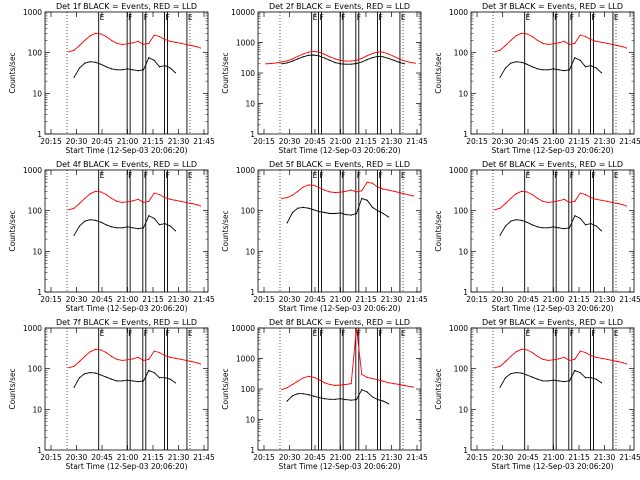 Image resolution: width=640 pixels, height=480 pixels. Describe the element at coordinates (340, 150) in the screenshot. I see `x-axis-label: Start Time (12-Sep-03 20:06:20)` at that location.